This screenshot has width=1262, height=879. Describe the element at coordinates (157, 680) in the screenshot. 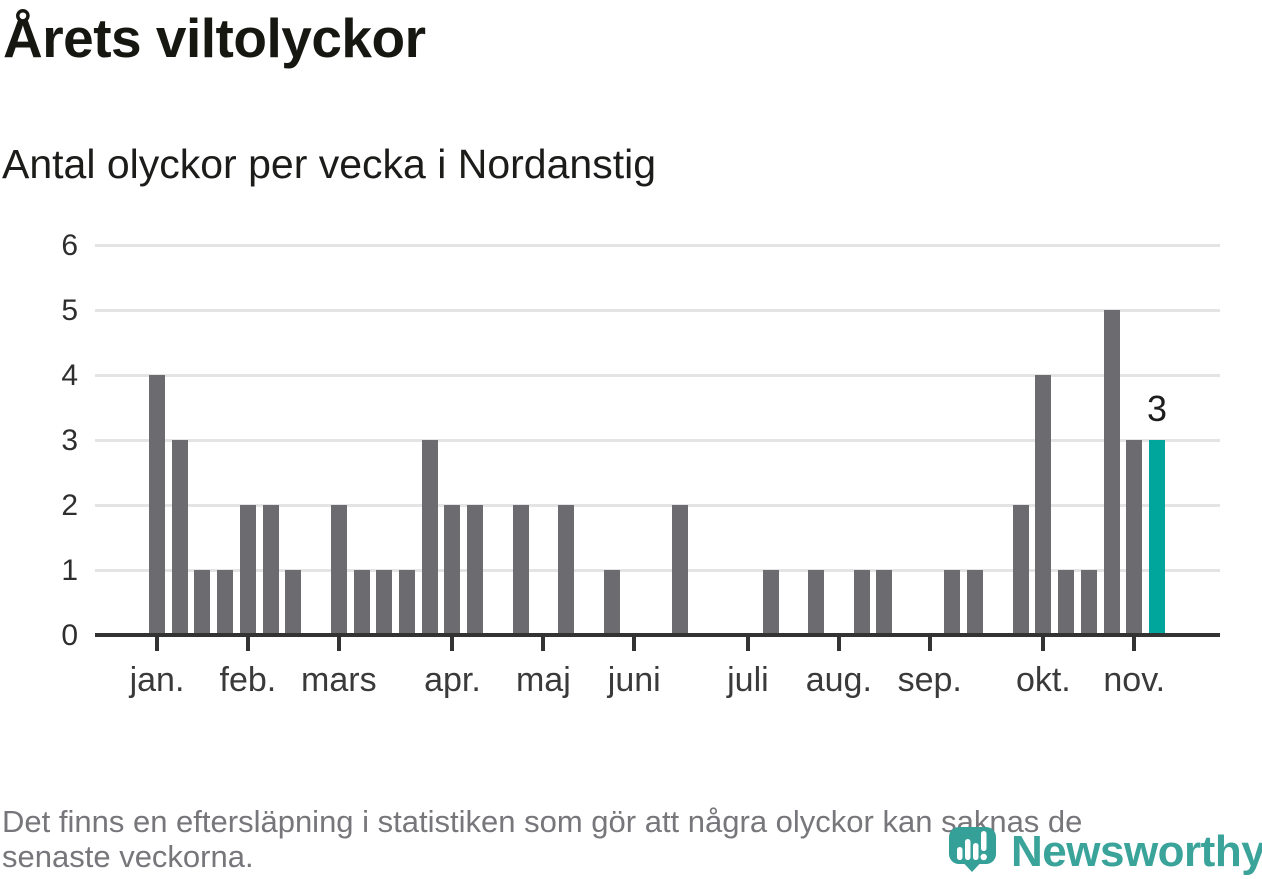

I see `x-axis-label-jan: jan.` at that location.